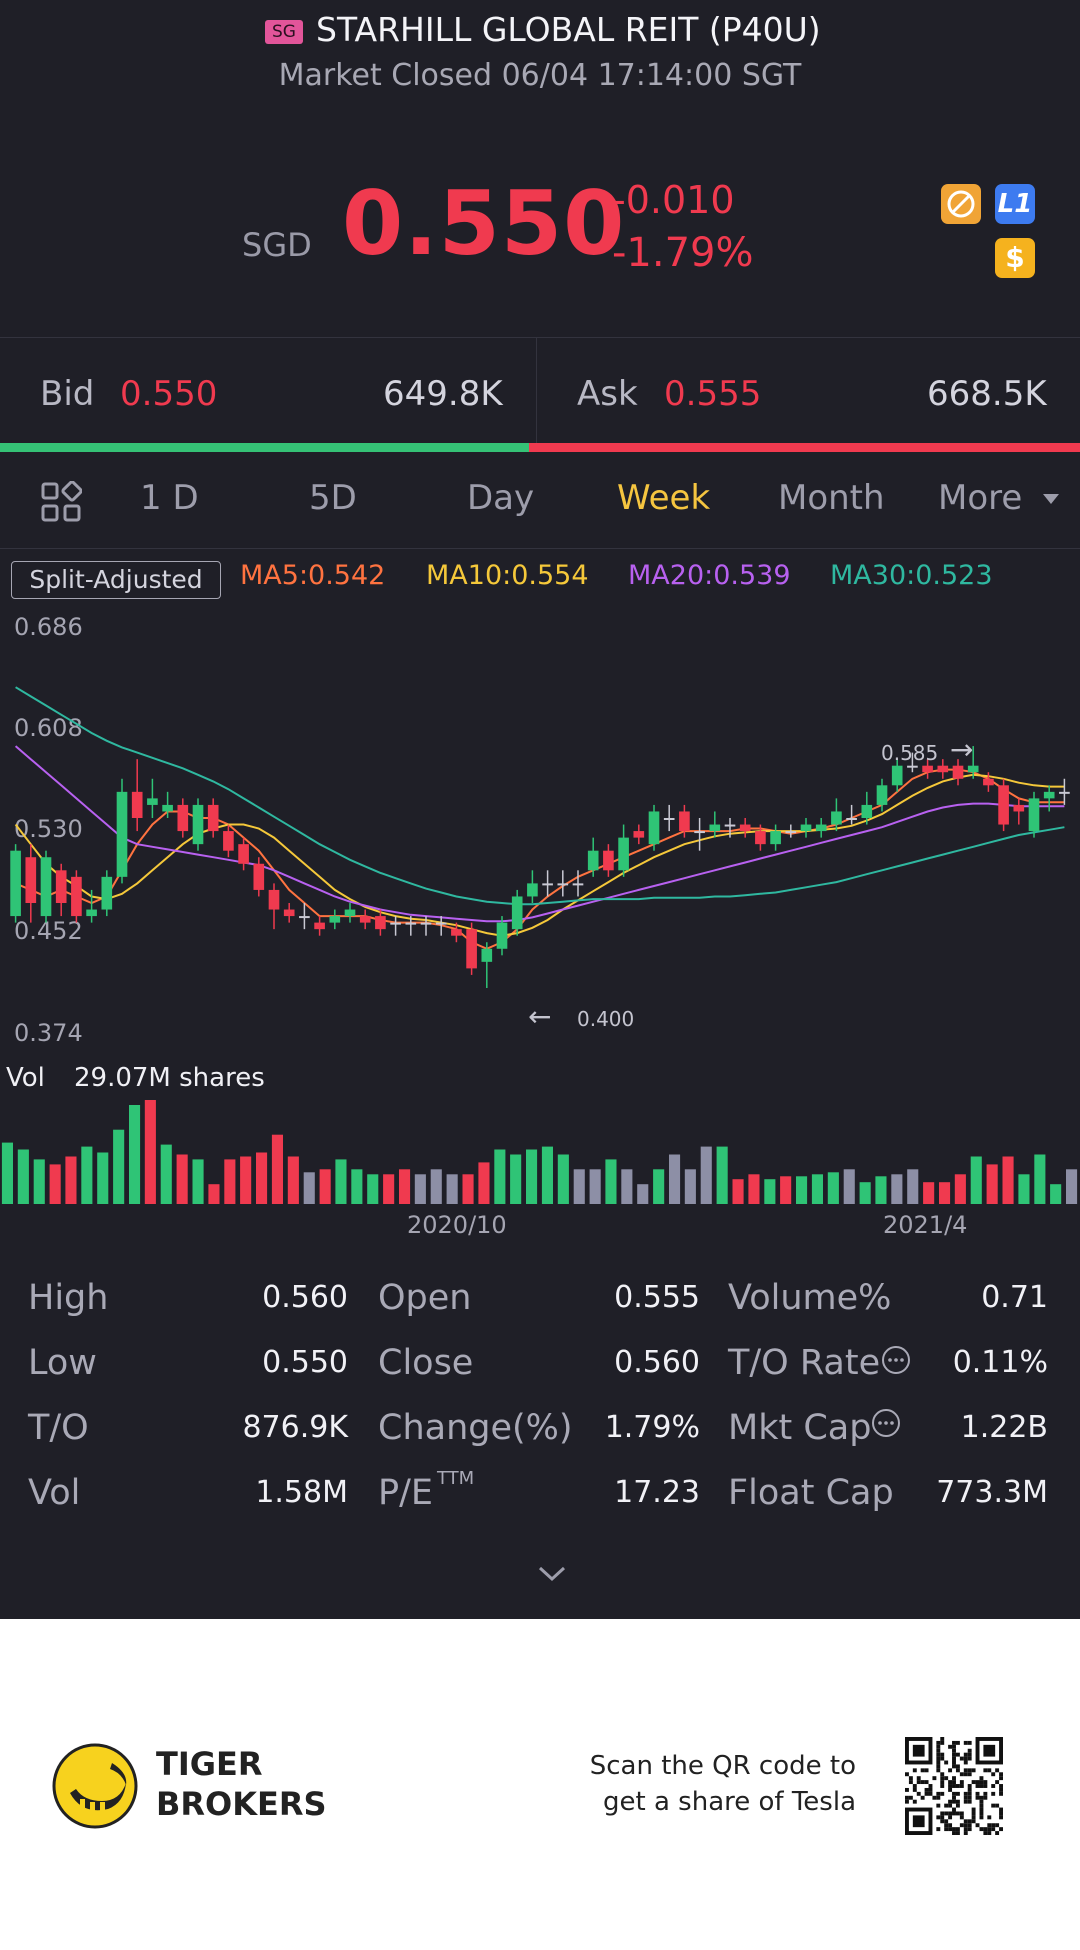 The width and height of the screenshot is (1080, 1950). I want to click on tab-day: Day, so click(501, 498).